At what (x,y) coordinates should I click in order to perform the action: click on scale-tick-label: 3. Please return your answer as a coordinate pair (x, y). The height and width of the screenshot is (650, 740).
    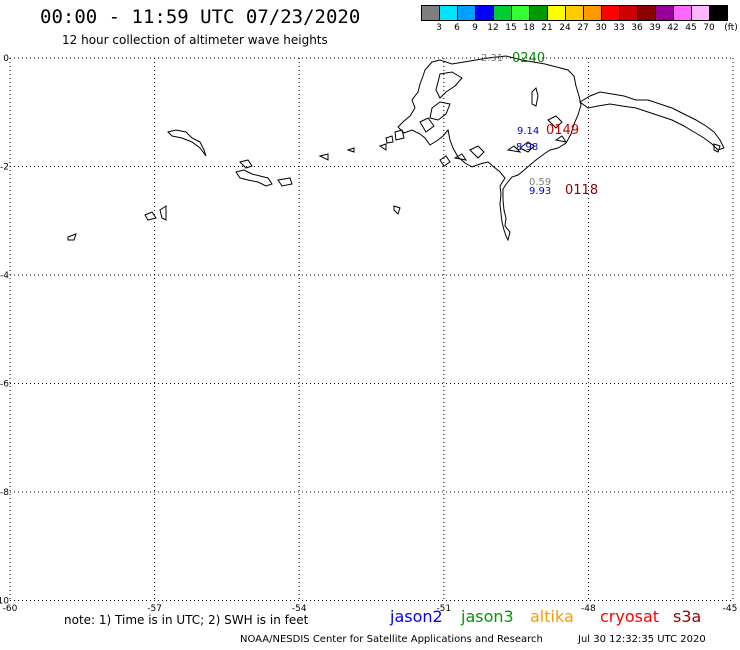
    Looking at the image, I should click on (439, 28).